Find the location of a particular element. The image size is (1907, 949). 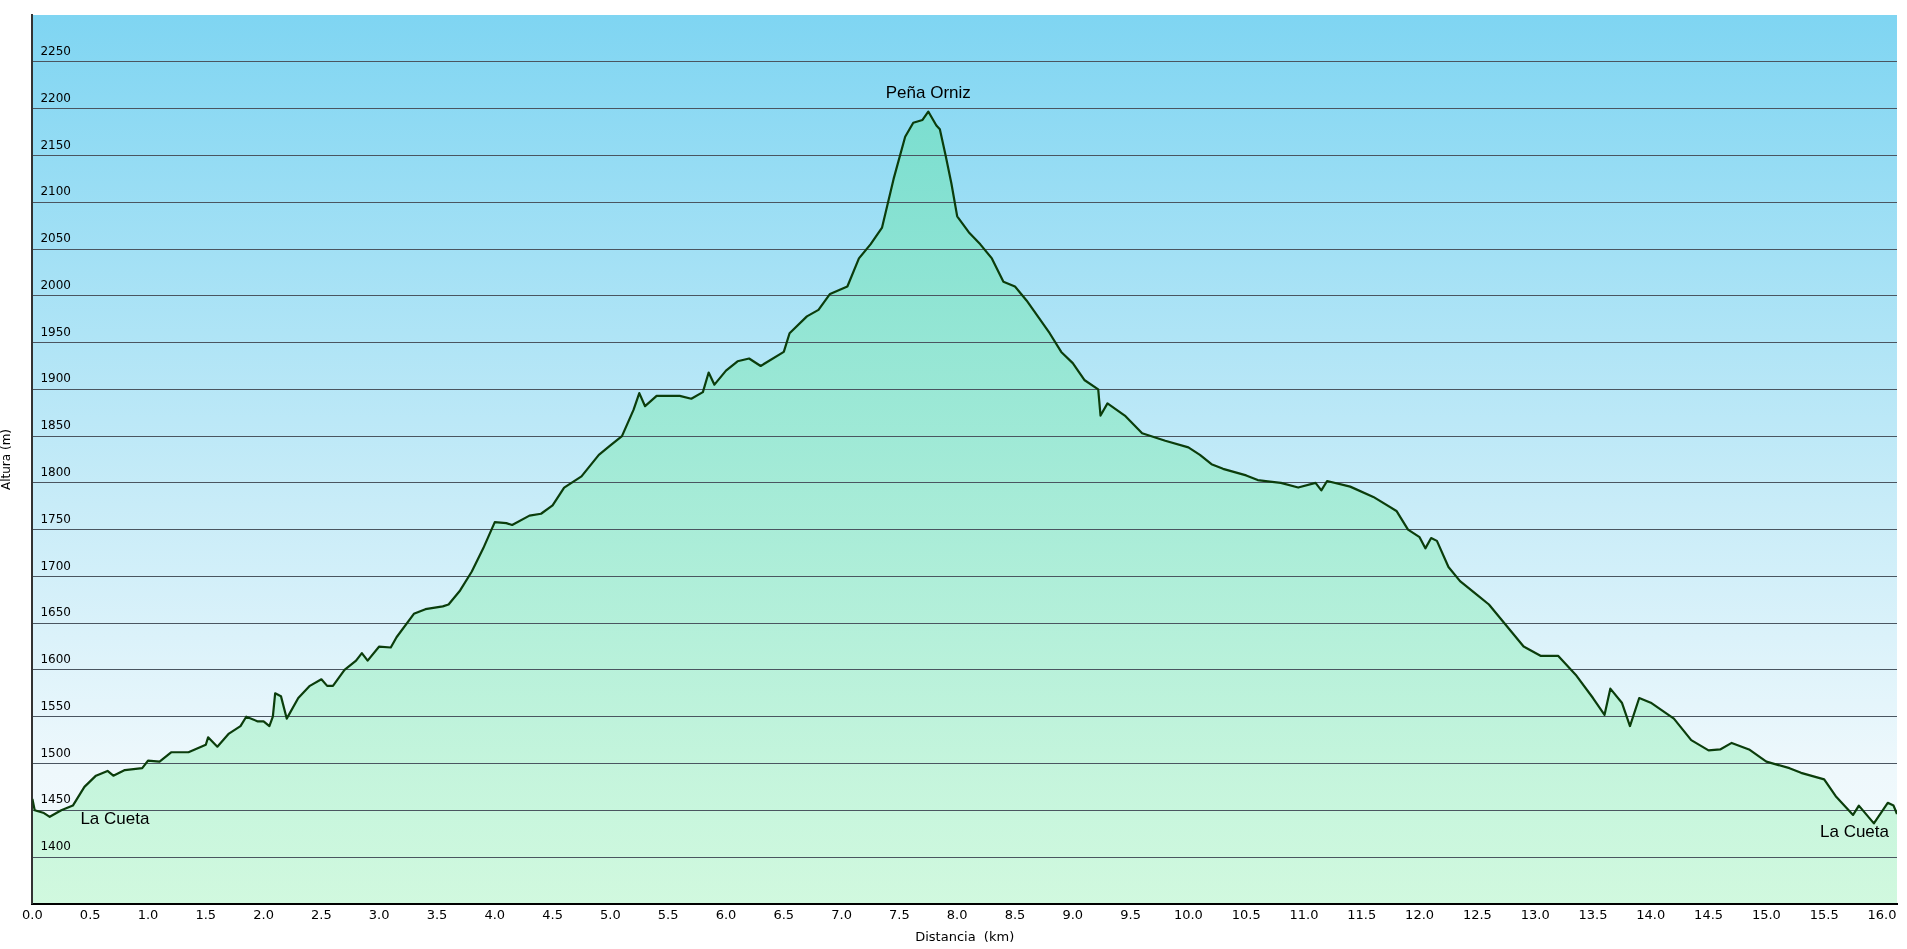

x-tick-label: 11.0 is located at coordinates (1304, 914).